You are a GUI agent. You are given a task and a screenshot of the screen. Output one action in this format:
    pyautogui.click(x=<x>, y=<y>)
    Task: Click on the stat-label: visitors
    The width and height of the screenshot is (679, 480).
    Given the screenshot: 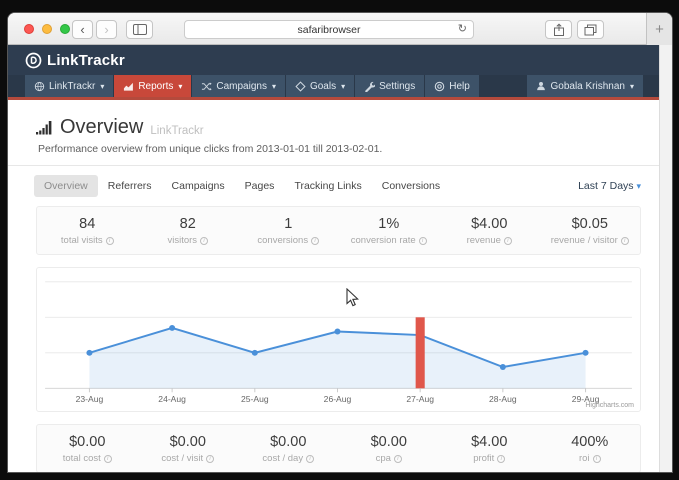 What is the action you would take?
    pyautogui.click(x=182, y=240)
    